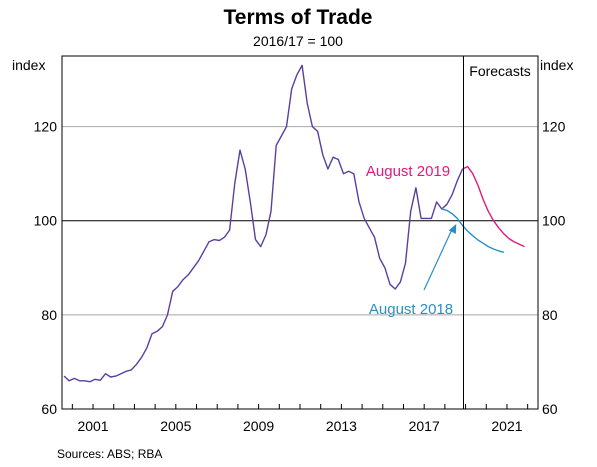 The height and width of the screenshot is (467, 597). I want to click on label-august-2019: August 2019, so click(408, 171).